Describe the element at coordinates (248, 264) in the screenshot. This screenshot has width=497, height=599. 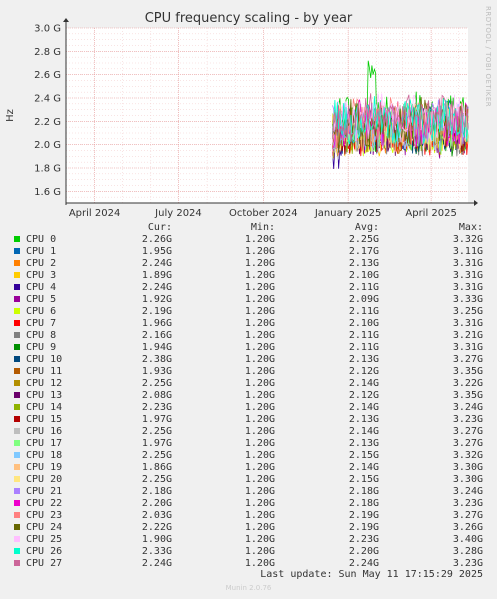
I see `legend-row: CPU 2 2.24G 1.20G 2.13G 3.31G` at that location.